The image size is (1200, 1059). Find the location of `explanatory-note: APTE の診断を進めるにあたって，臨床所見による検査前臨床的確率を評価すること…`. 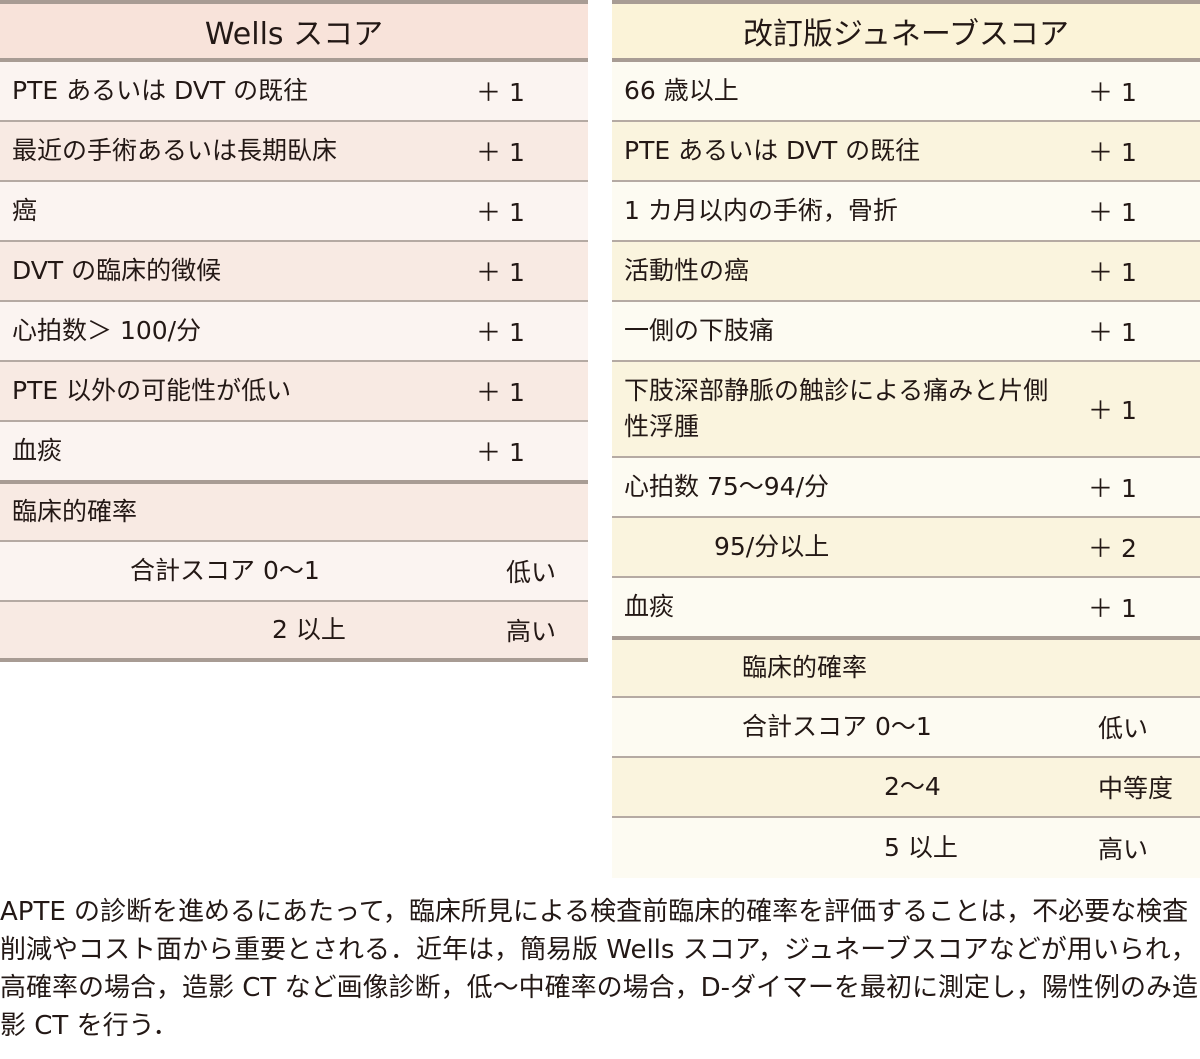

explanatory-note: APTE の診断を進めるにあたって，臨床所見による検査前臨床的確率を評価すること… is located at coordinates (599, 969).